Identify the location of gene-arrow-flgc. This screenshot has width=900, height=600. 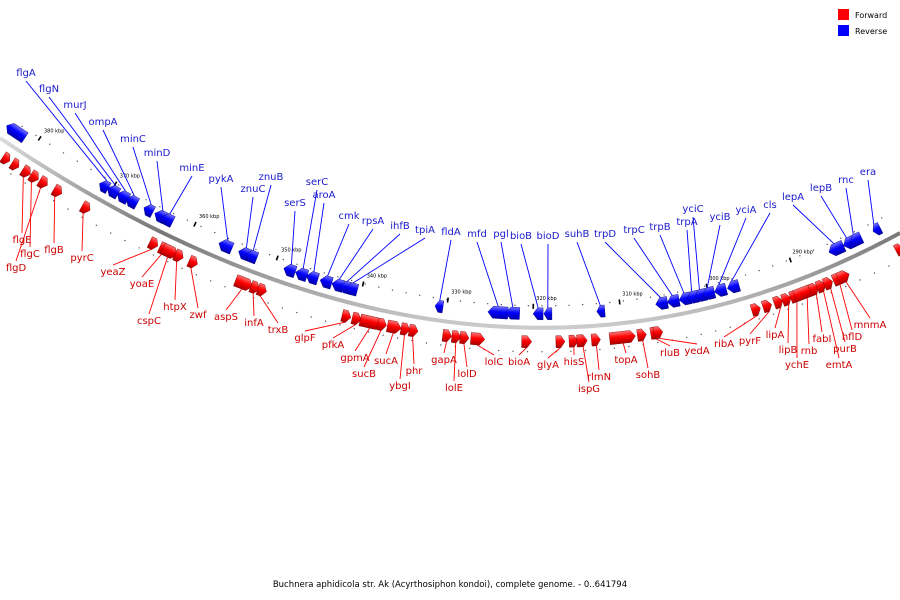
(33, 176).